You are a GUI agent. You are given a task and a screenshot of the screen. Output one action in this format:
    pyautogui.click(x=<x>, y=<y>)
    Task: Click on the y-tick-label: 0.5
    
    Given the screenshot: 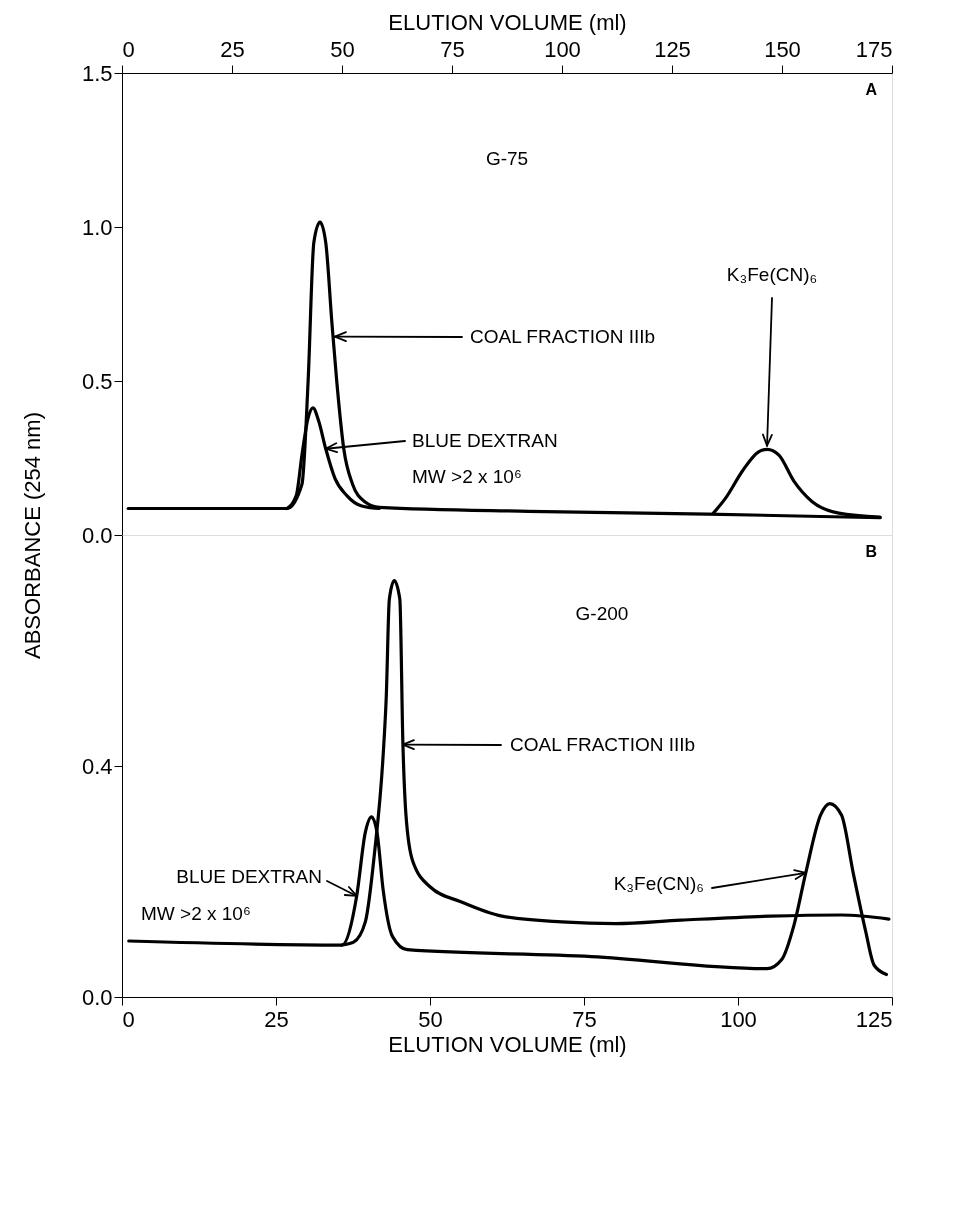 What is the action you would take?
    pyautogui.click(x=97, y=381)
    